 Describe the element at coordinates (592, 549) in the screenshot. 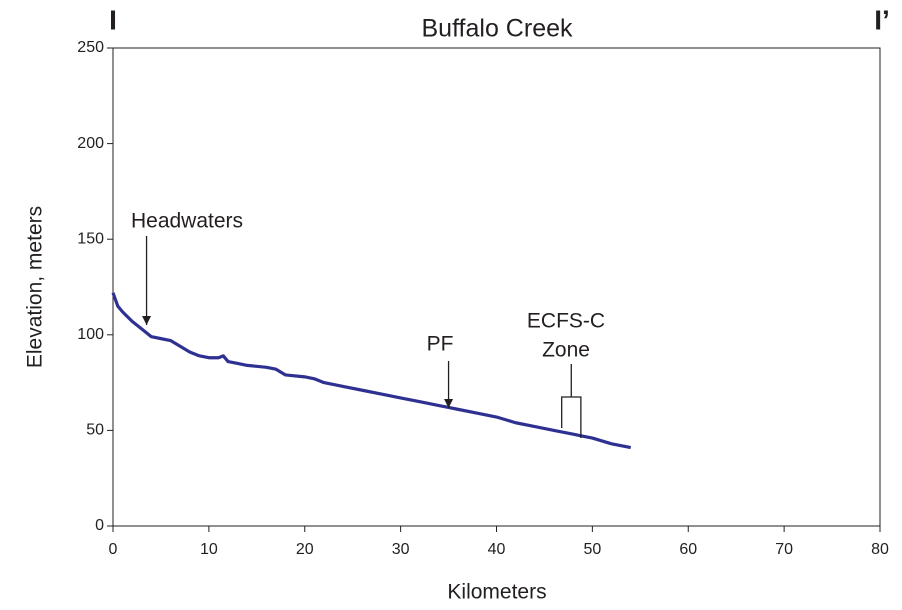

I see `x-tick-label: 50` at that location.